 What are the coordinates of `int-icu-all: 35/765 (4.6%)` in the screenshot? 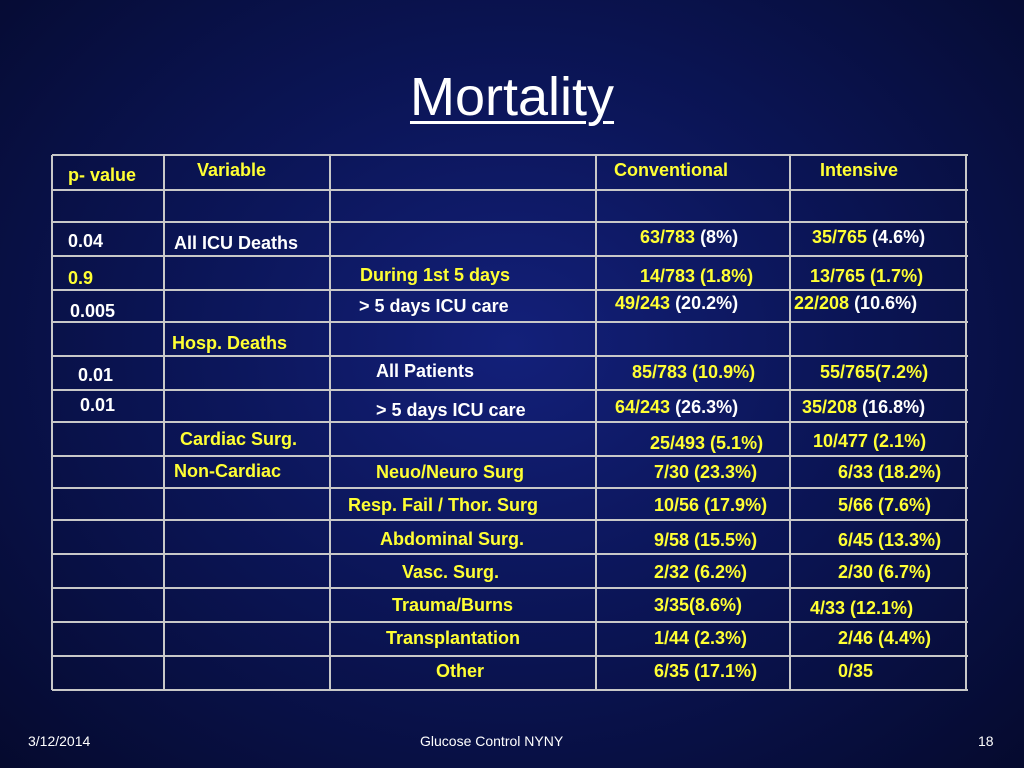 It's located at (869, 237).